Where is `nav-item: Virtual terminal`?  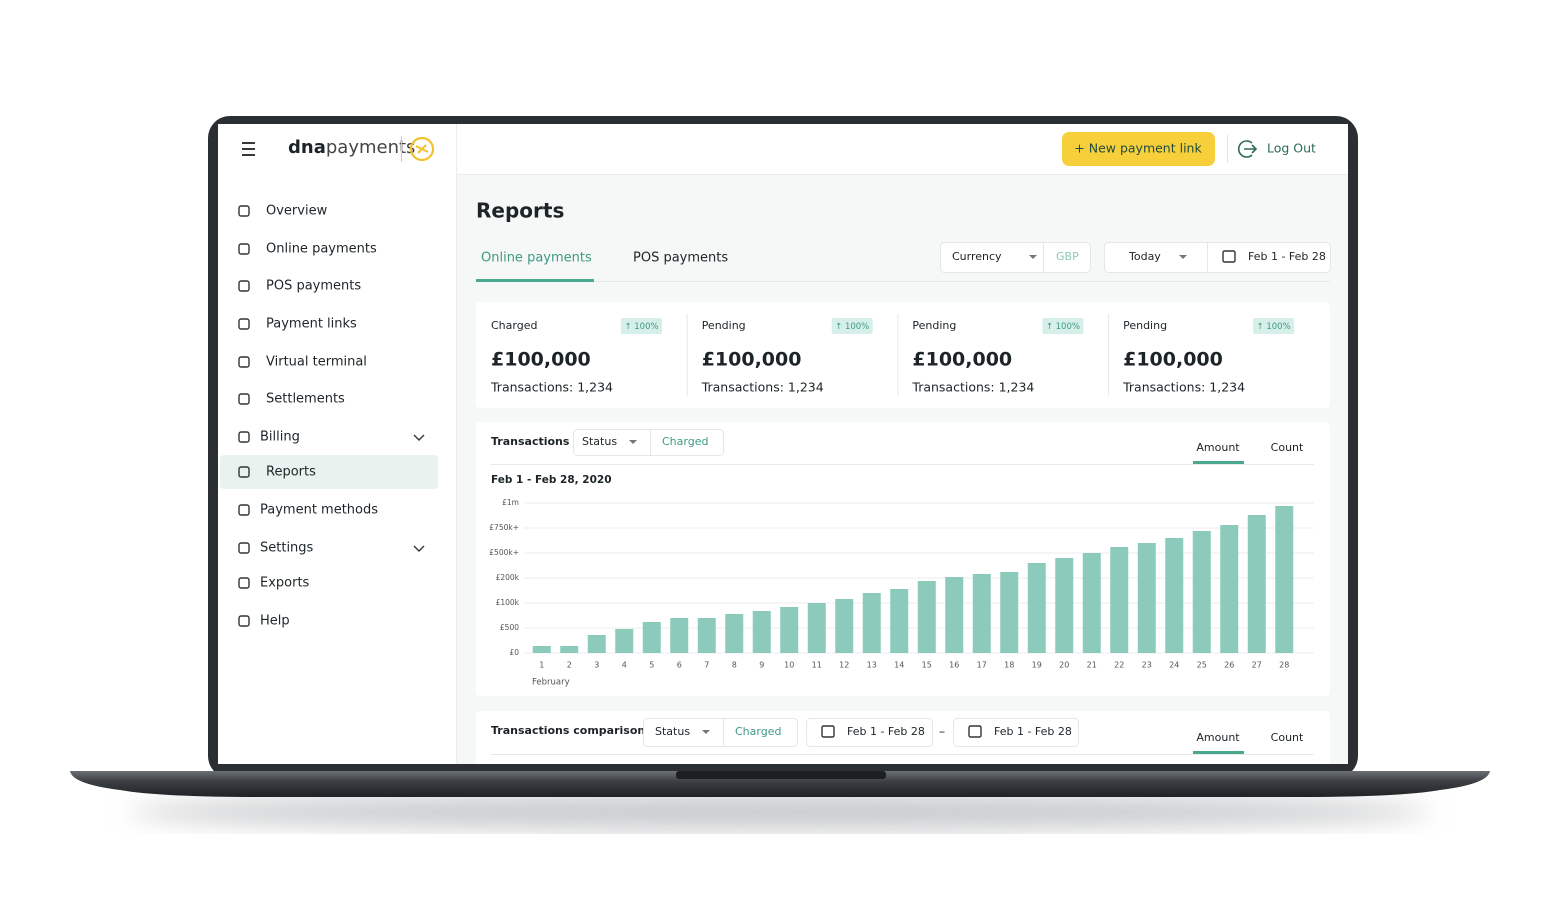 nav-item: Virtual terminal is located at coordinates (316, 362).